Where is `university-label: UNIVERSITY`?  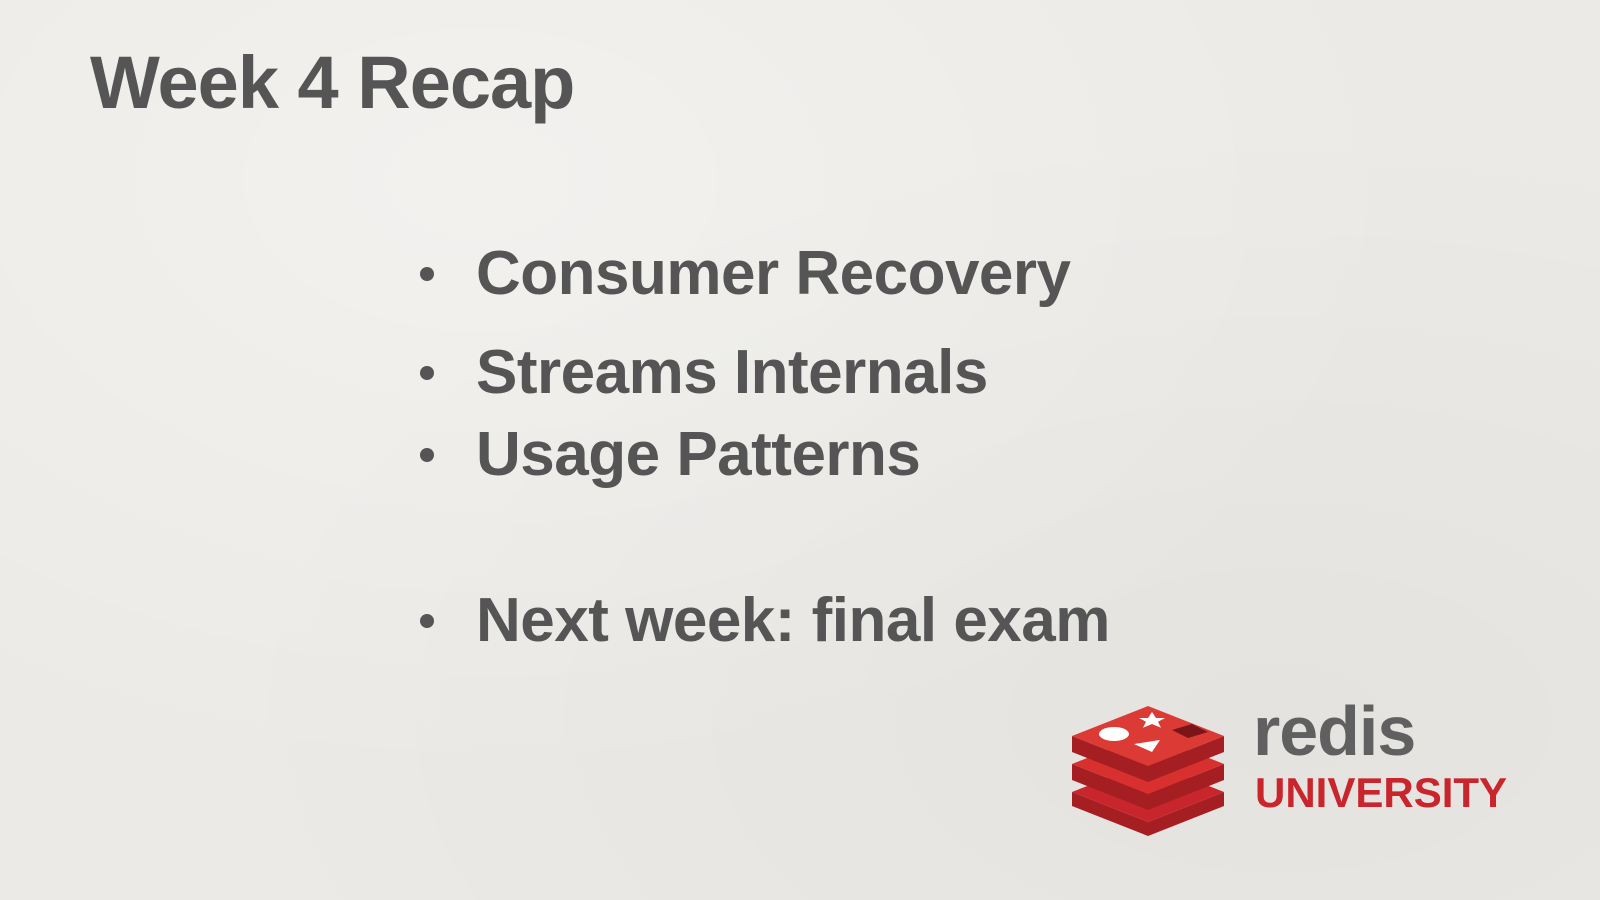
university-label: UNIVERSITY is located at coordinates (1381, 792).